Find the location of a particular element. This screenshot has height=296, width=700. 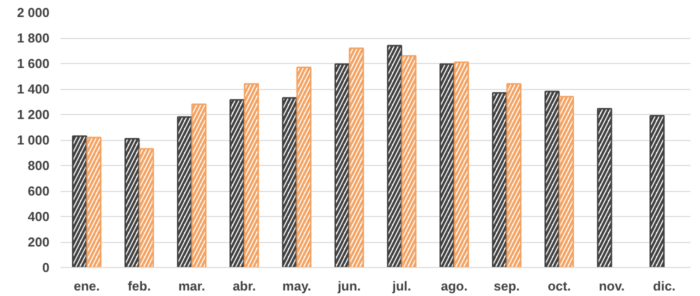

x-tick-label: may. is located at coordinates (297, 286).